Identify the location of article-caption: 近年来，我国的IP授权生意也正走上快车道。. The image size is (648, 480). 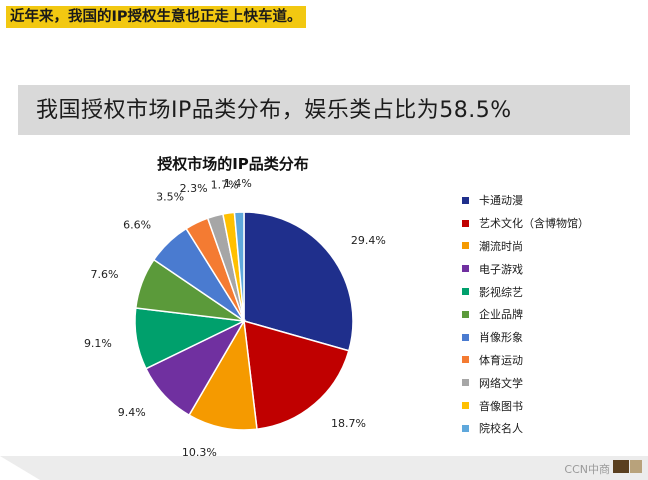
(156, 17).